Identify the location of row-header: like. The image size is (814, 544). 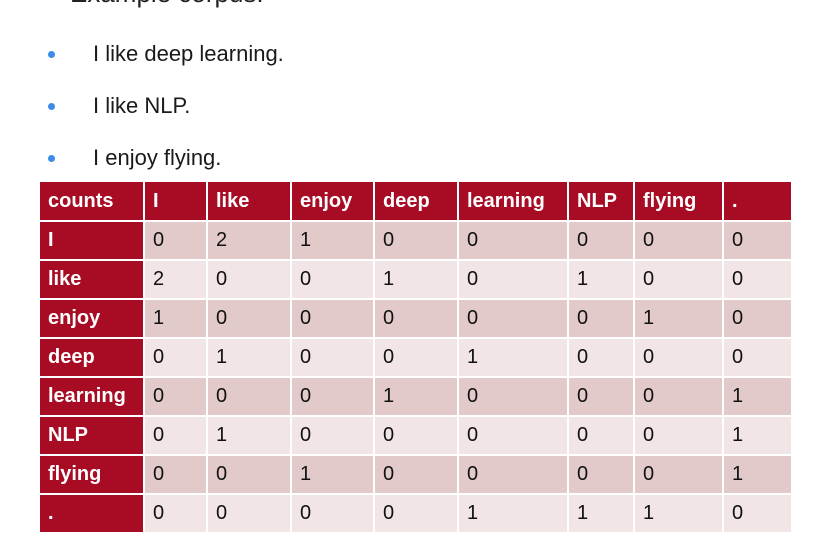
(92, 280).